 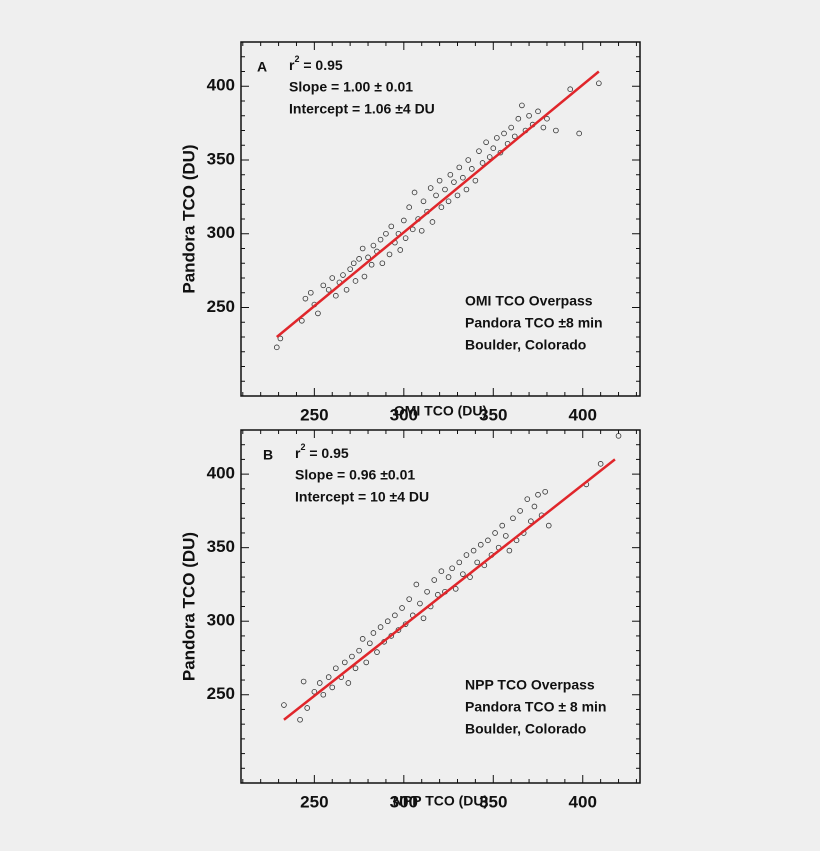 I want to click on panel-label: A, so click(x=262, y=67).